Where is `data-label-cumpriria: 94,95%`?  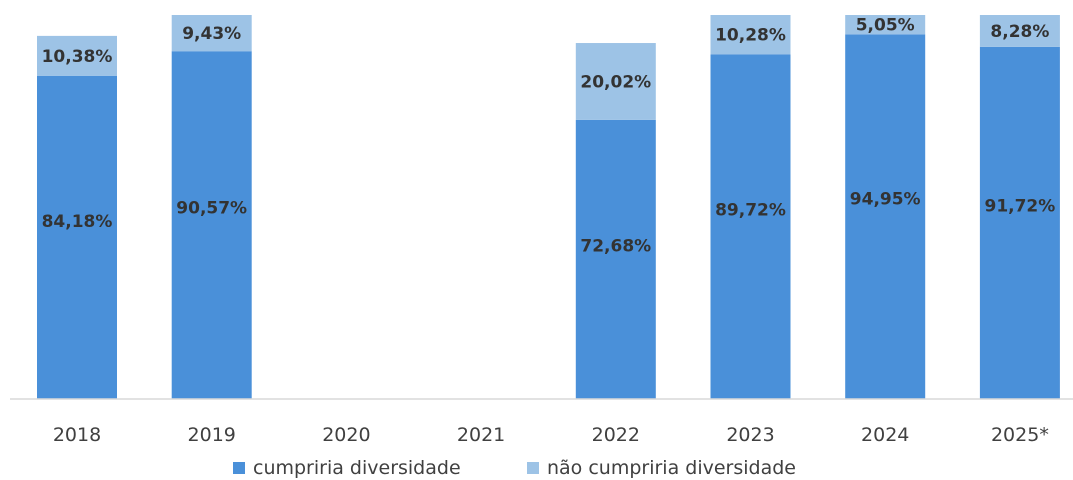
data-label-cumpriria: 94,95% is located at coordinates (885, 199).